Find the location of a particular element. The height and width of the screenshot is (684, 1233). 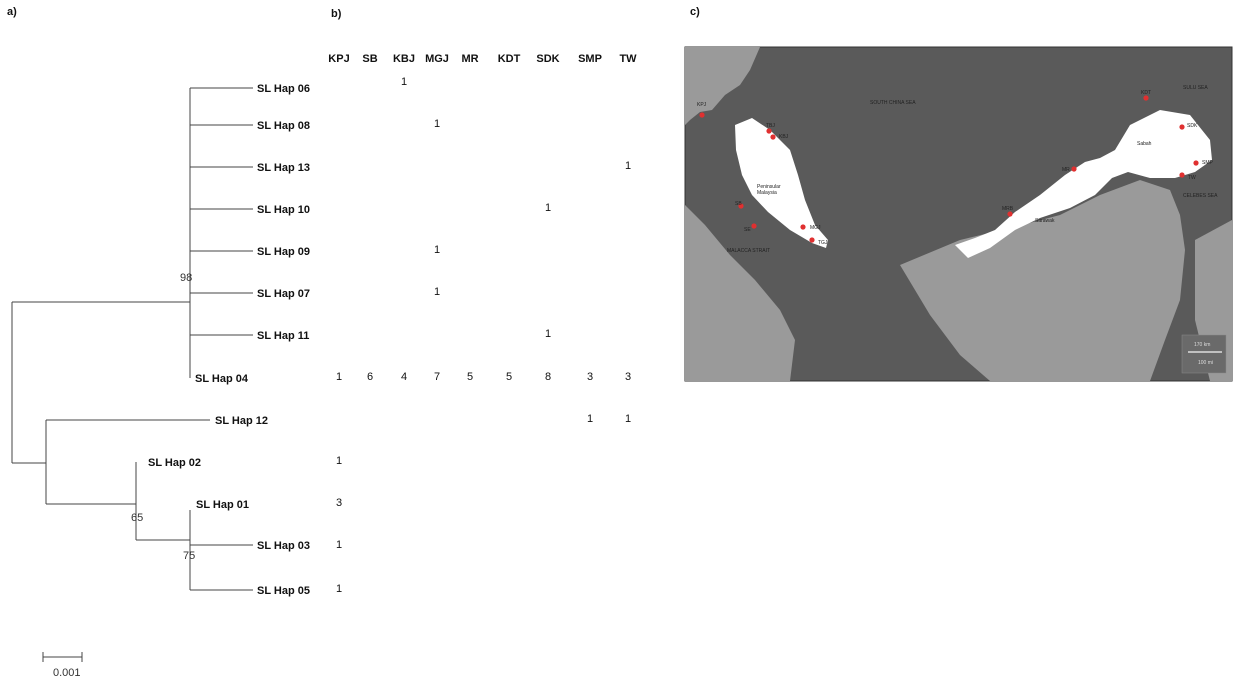

site-label-sdk: SDK is located at coordinates (1192, 126).